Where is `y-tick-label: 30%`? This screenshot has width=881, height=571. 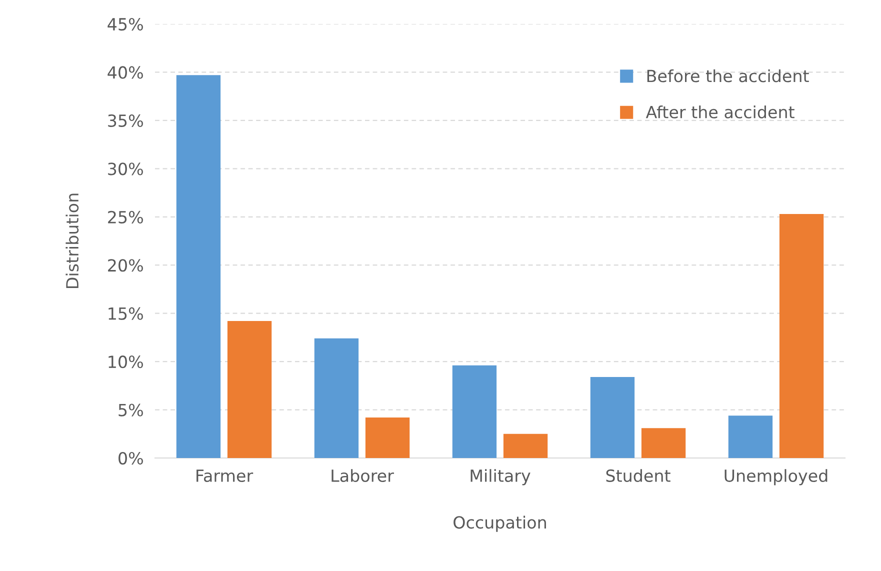 y-tick-label: 30% is located at coordinates (125, 169).